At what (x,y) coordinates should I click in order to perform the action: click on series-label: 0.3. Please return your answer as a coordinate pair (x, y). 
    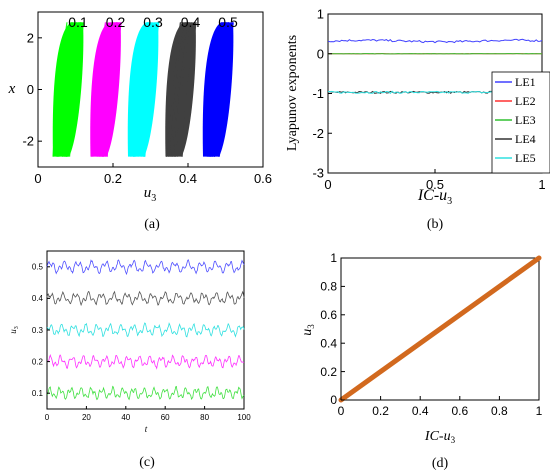
    Looking at the image, I should click on (153, 22).